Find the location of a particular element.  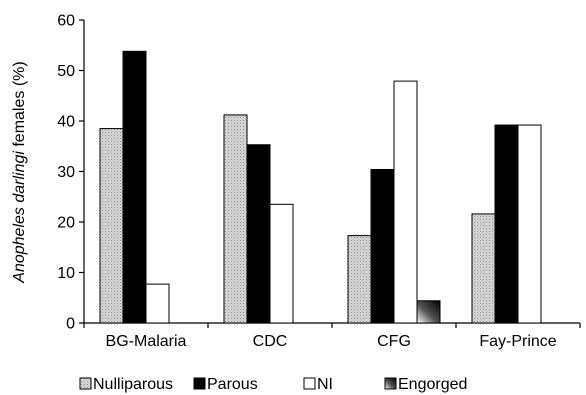

legend-swatch-engorged is located at coordinates (390, 383).